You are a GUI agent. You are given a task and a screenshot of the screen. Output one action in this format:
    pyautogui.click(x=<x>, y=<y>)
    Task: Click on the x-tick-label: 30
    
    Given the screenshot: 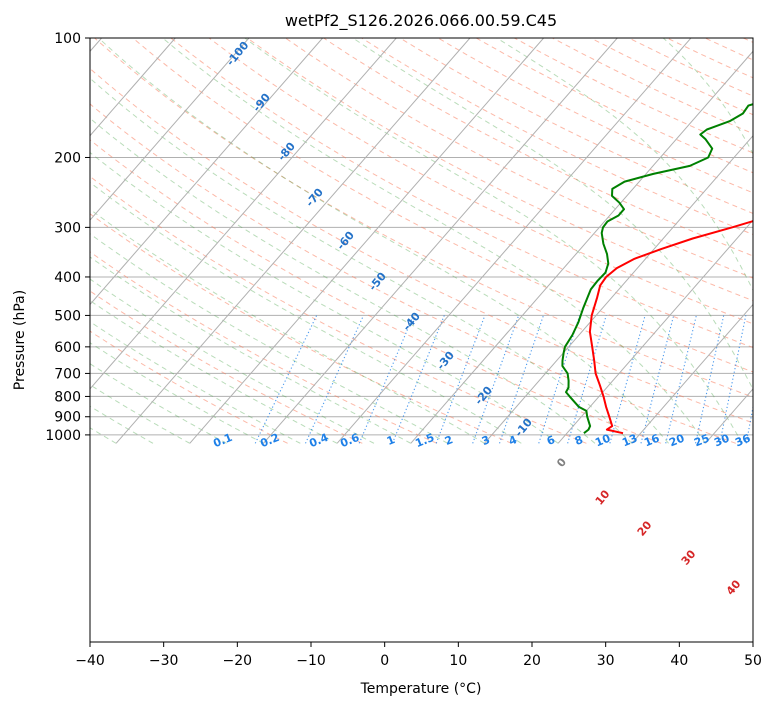 What is the action you would take?
    pyautogui.click(x=606, y=661)
    